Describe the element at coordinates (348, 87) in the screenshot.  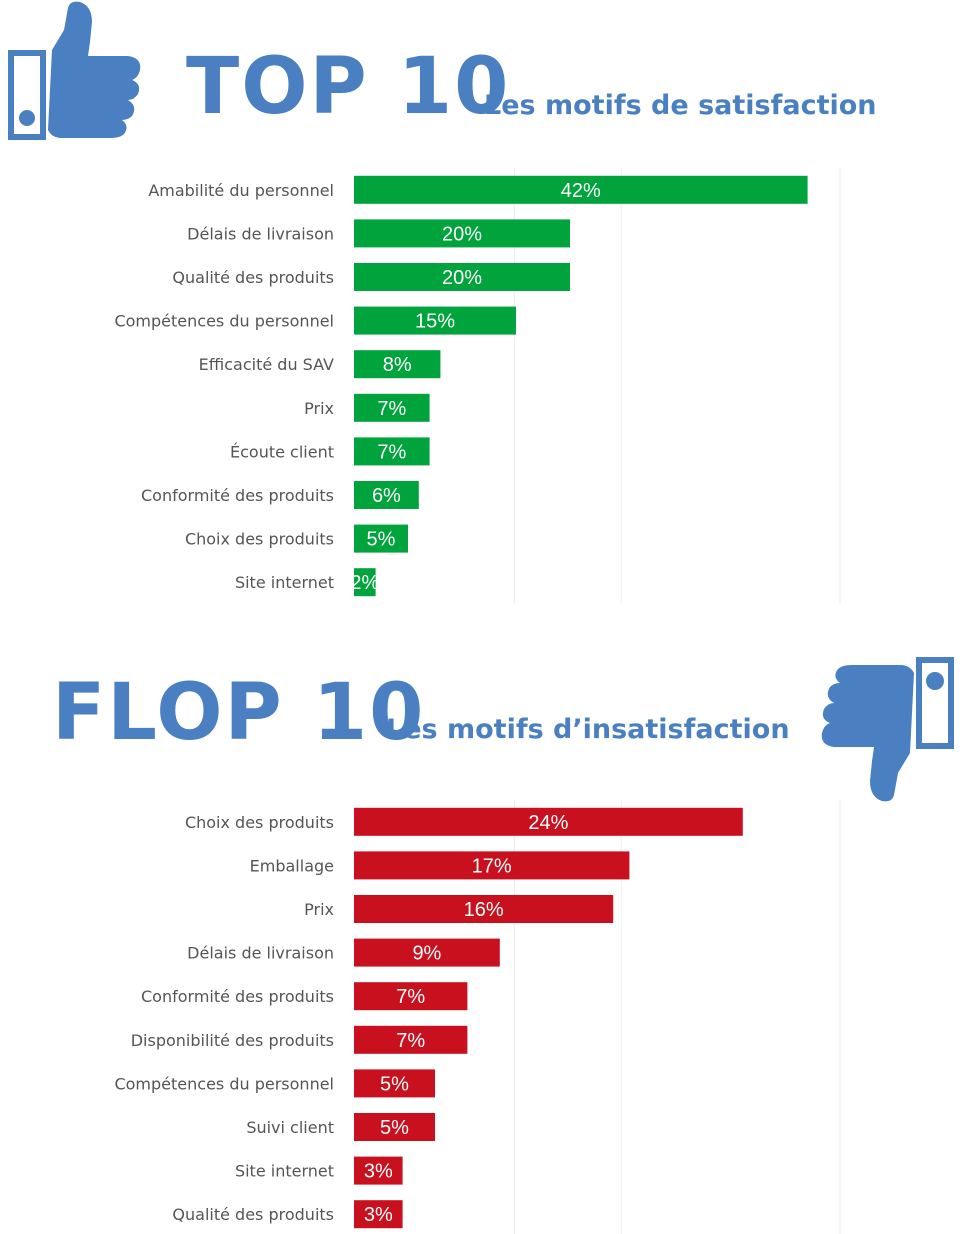
I see `top-title: TOP 10` at that location.